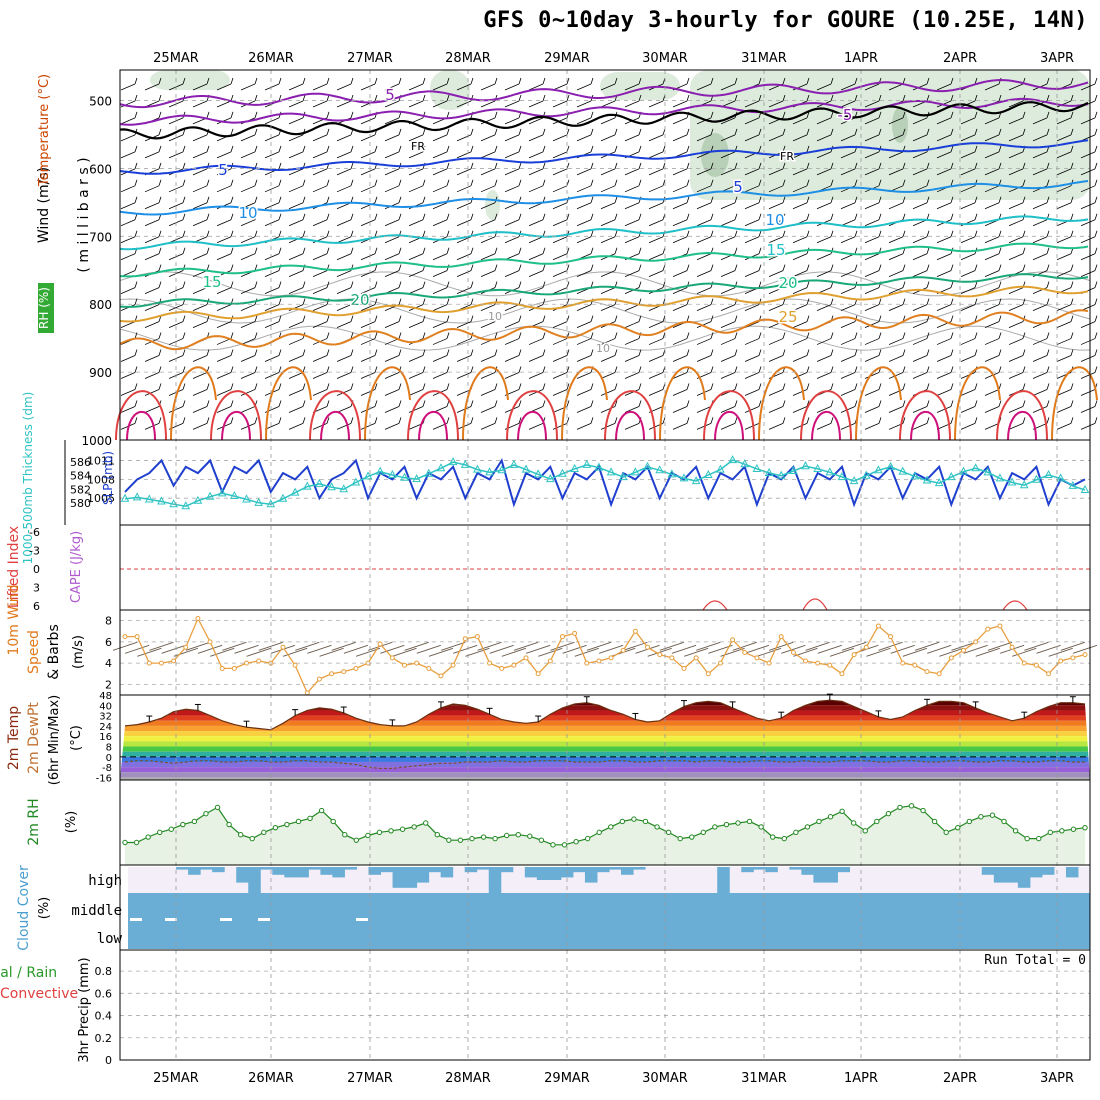  I want to click on contour-label-10: 20, so click(359, 300).